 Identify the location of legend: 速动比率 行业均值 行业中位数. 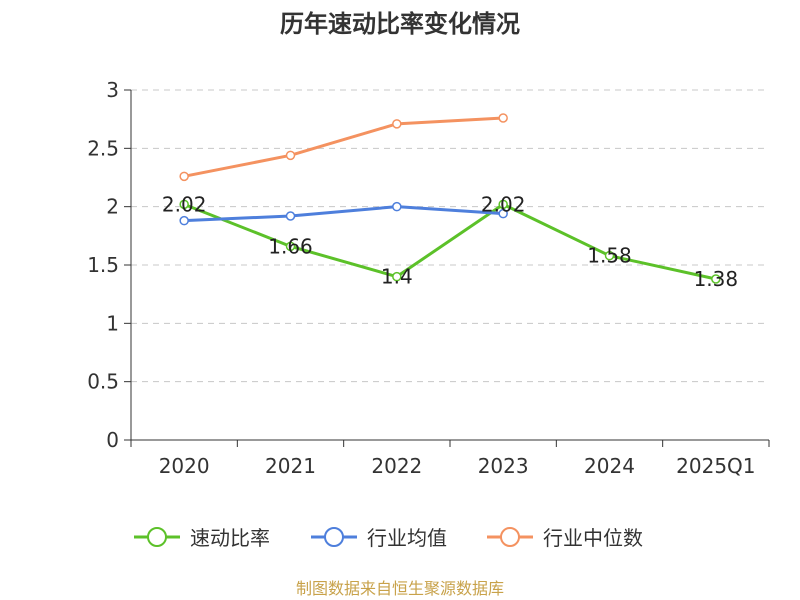
(388, 538).